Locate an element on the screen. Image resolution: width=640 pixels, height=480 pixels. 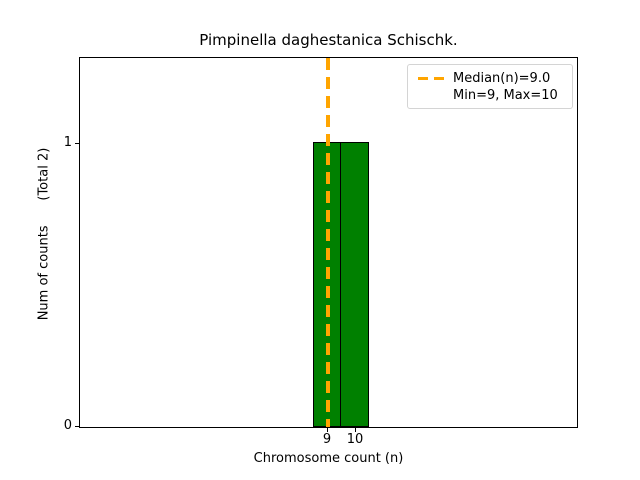
x-axis-label: Chromosome count (n) is located at coordinates (328, 458).